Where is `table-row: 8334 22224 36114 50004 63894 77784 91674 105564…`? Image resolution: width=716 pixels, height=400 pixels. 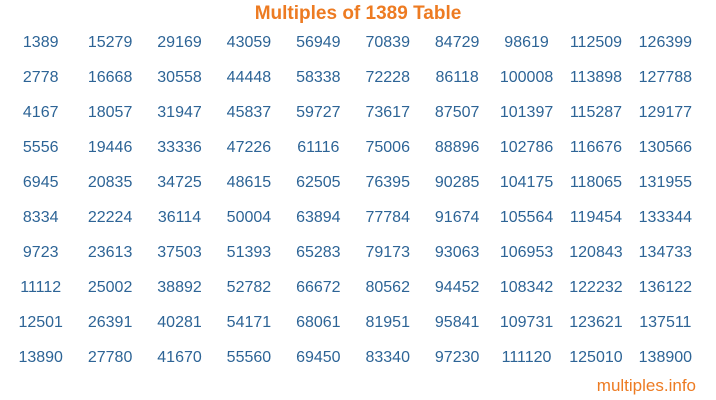 table-row: 8334 22224 36114 50004 63894 77784 91674 105564… is located at coordinates (353, 217).